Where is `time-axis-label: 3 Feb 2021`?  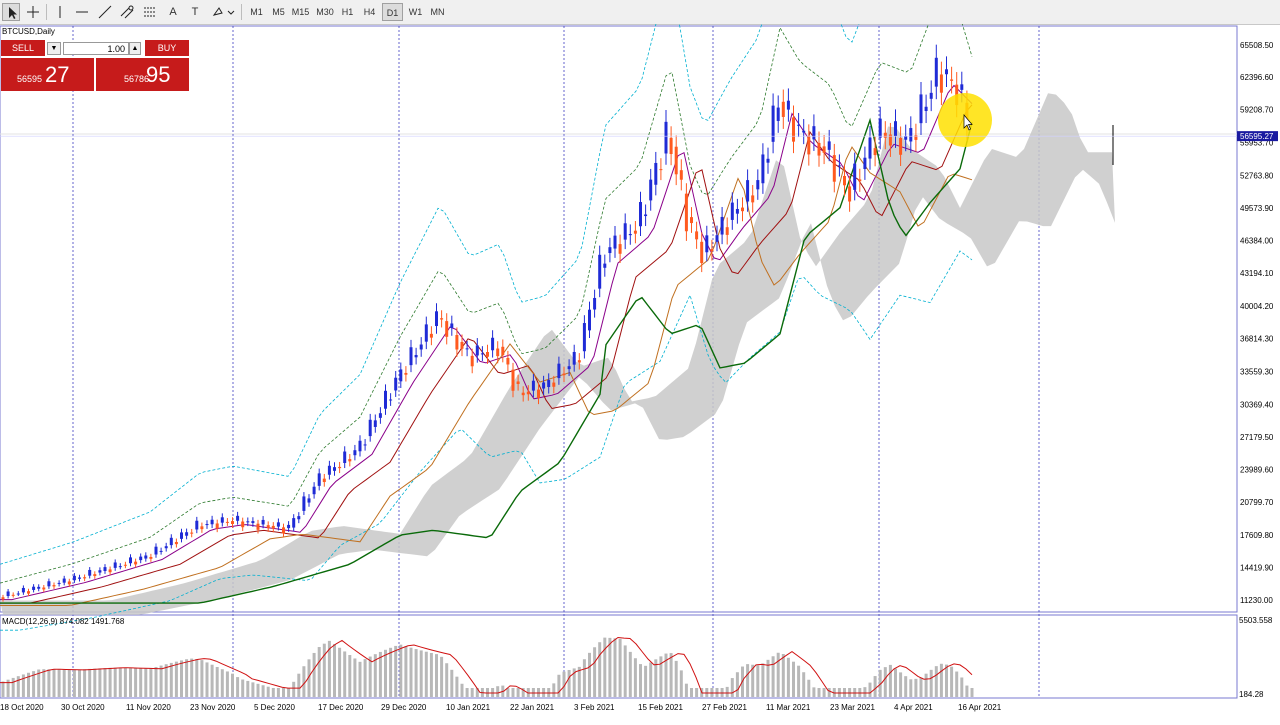
time-axis-label: 3 Feb 2021 is located at coordinates (594, 707).